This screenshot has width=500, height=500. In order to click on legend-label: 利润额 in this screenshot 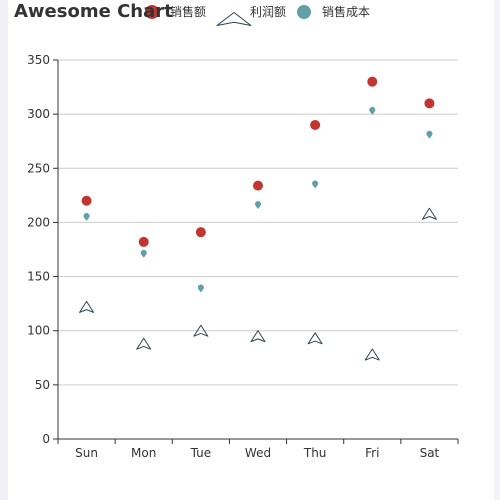, I will do `click(268, 12)`.